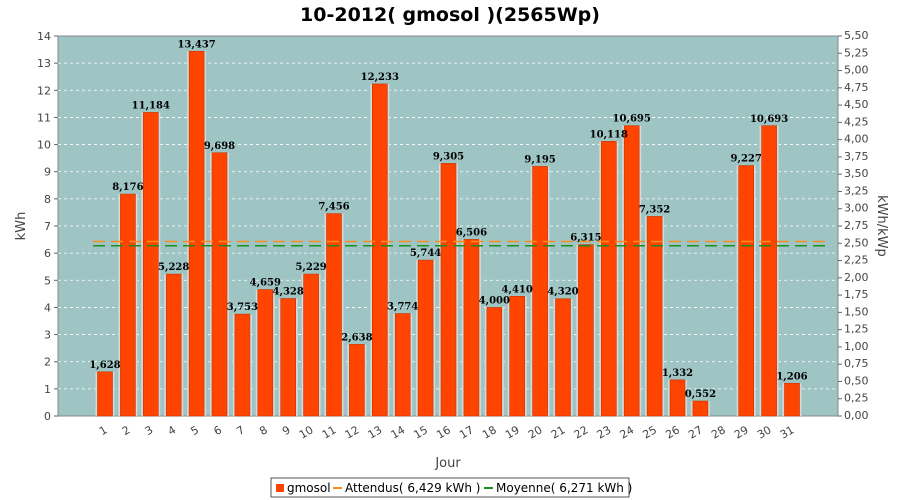  I want to click on x-tick-label: 13, so click(375, 432).